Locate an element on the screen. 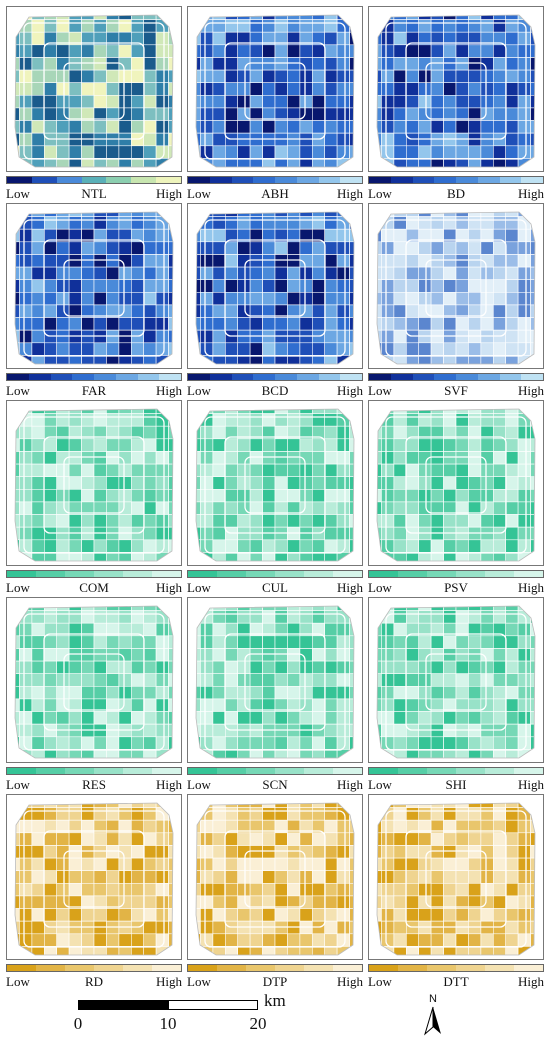  map-panel-dtt: DTT Low High is located at coordinates (456, 892).